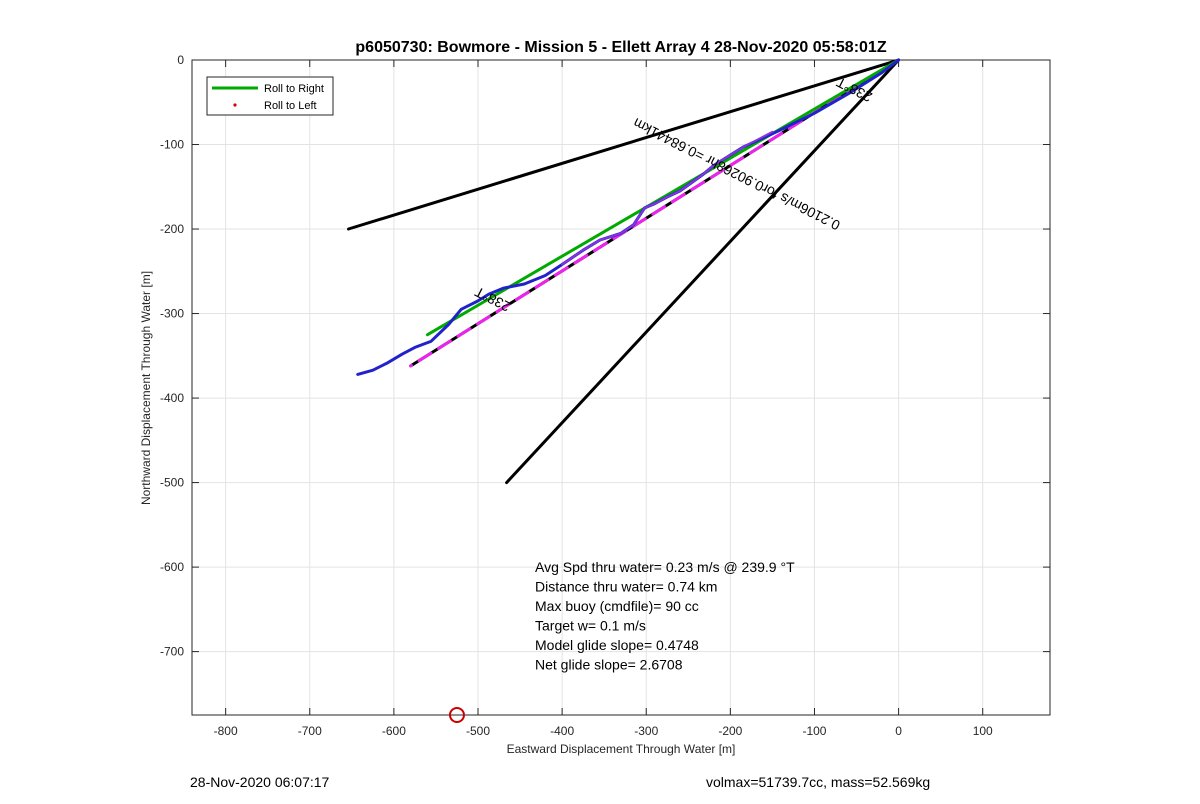 This screenshot has height=804, width=1200. I want to click on x-axis-label: Eastward Displacement Through Water [m], so click(621, 749).